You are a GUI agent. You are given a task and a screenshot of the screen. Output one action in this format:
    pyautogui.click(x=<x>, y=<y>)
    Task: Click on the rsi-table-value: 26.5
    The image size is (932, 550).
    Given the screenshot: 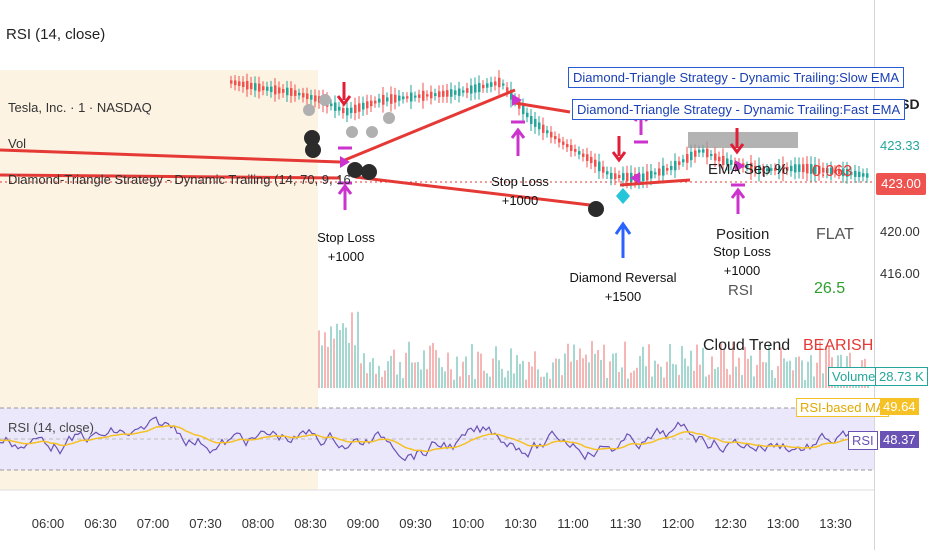 What is the action you would take?
    pyautogui.click(x=830, y=288)
    